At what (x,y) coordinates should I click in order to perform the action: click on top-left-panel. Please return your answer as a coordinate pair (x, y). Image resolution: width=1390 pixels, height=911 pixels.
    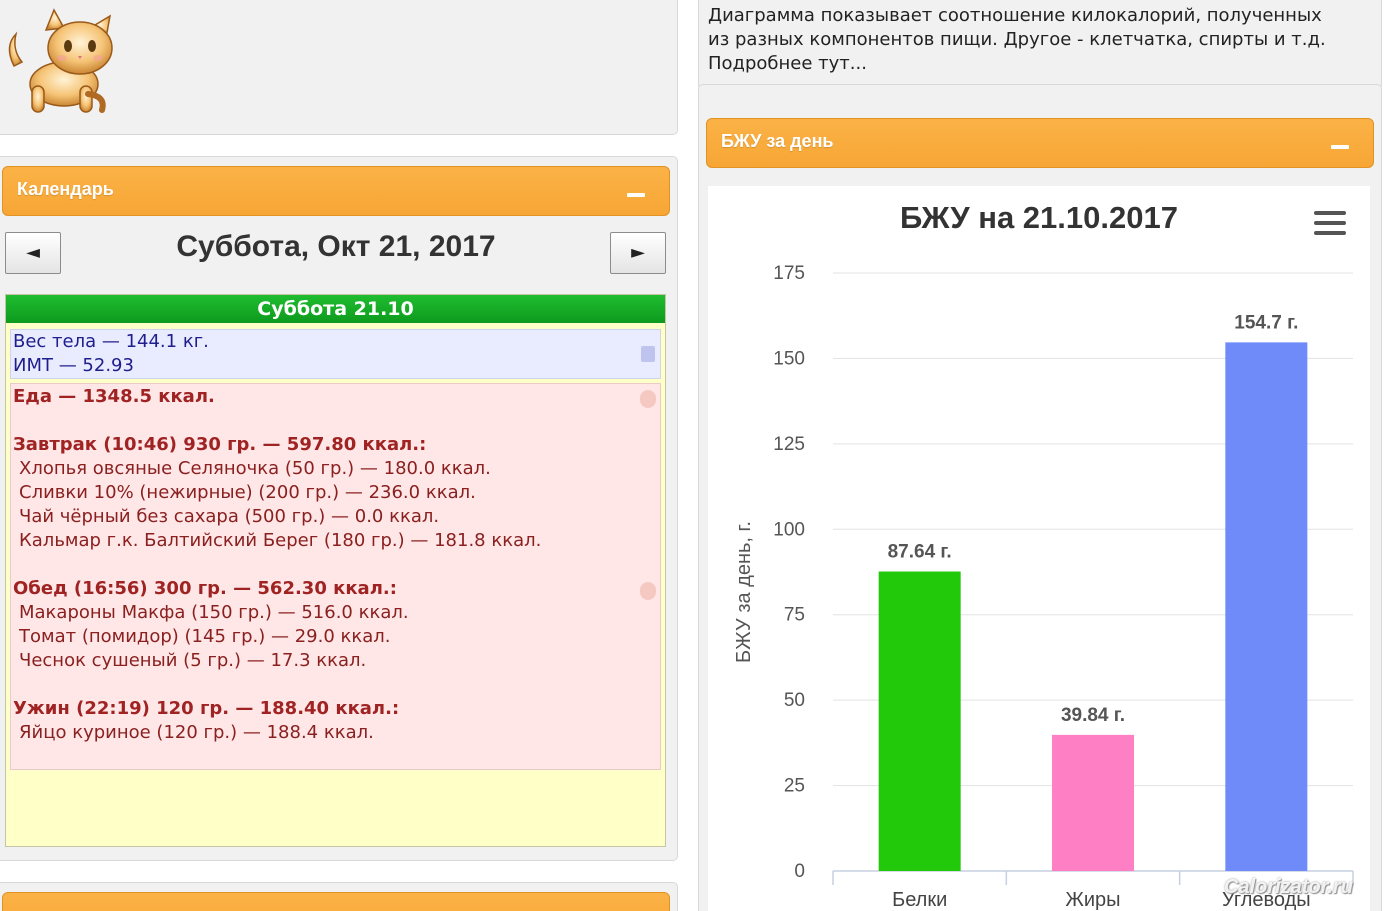
    Looking at the image, I should click on (339, 67).